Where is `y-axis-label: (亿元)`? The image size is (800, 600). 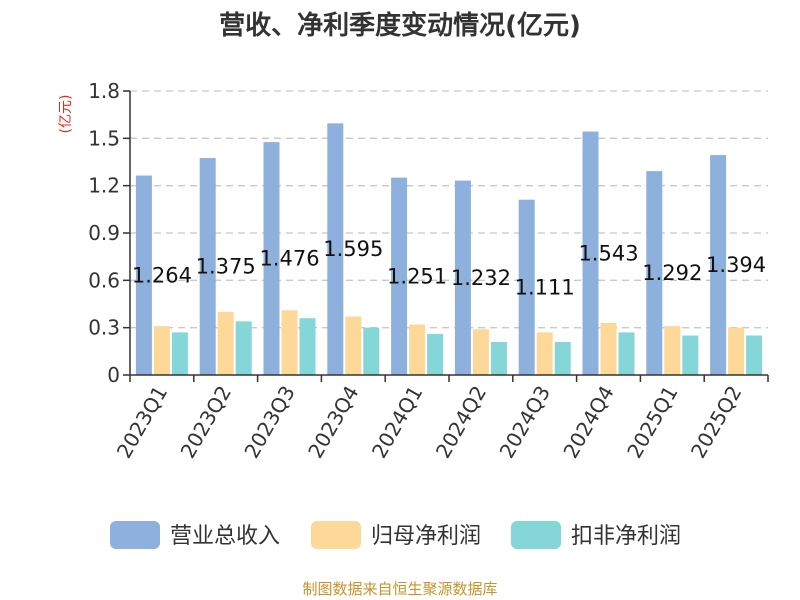 y-axis-label: (亿元) is located at coordinates (66, 114).